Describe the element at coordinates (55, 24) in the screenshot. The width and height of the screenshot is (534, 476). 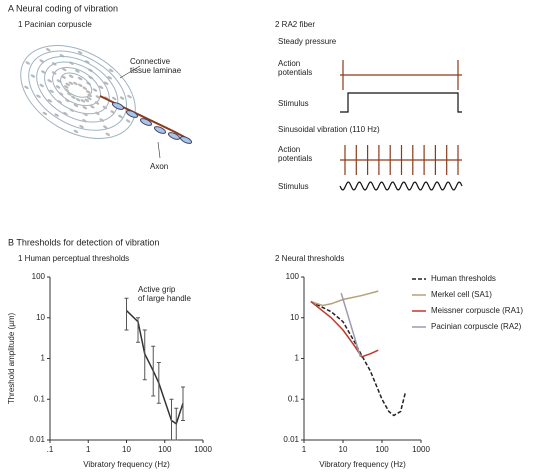
I see `panel-subtitle: 1 Pacinian corpuscle` at that location.